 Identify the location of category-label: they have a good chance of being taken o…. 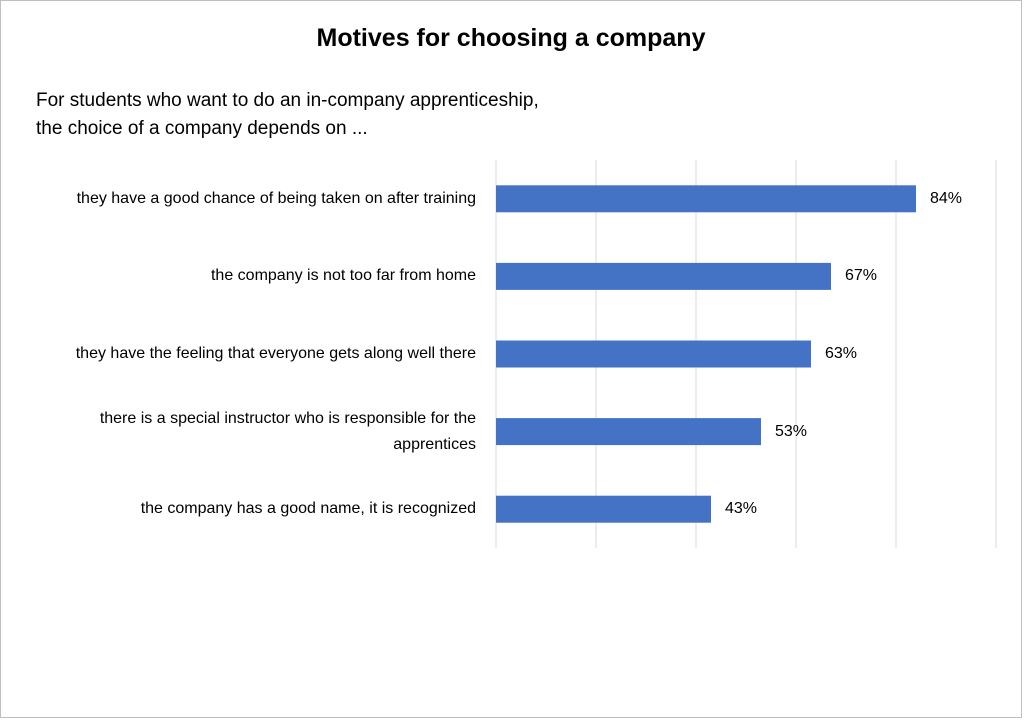
(276, 198).